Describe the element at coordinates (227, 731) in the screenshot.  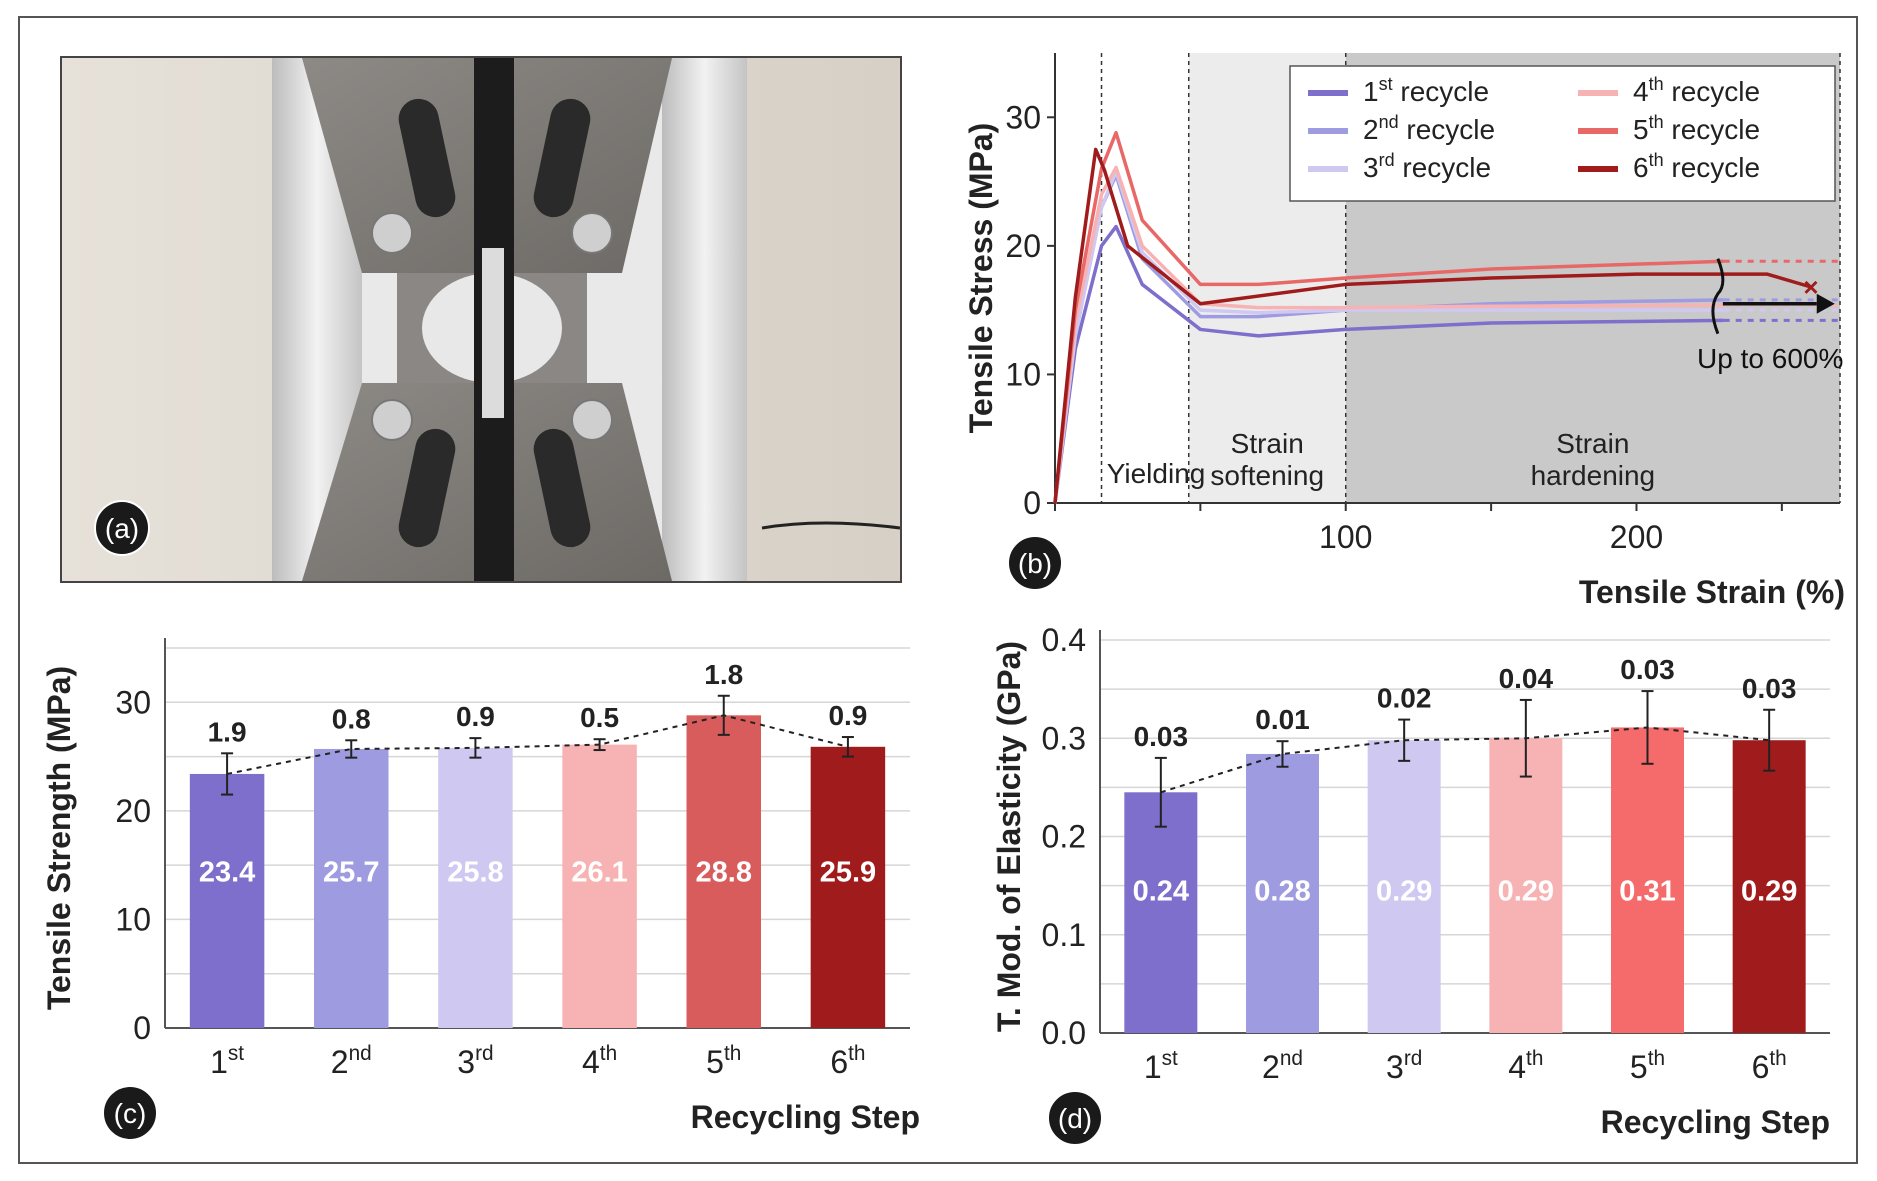
I see `error-label-1: 1.9` at that location.